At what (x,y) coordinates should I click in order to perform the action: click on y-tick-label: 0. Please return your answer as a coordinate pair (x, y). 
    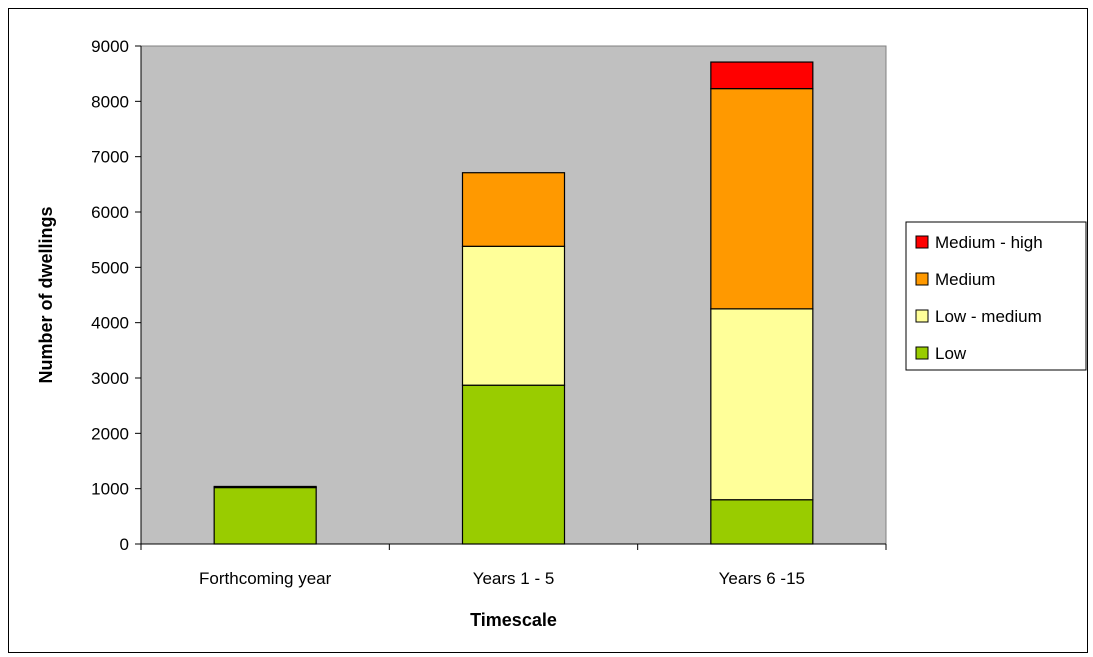
    Looking at the image, I should click on (124, 544).